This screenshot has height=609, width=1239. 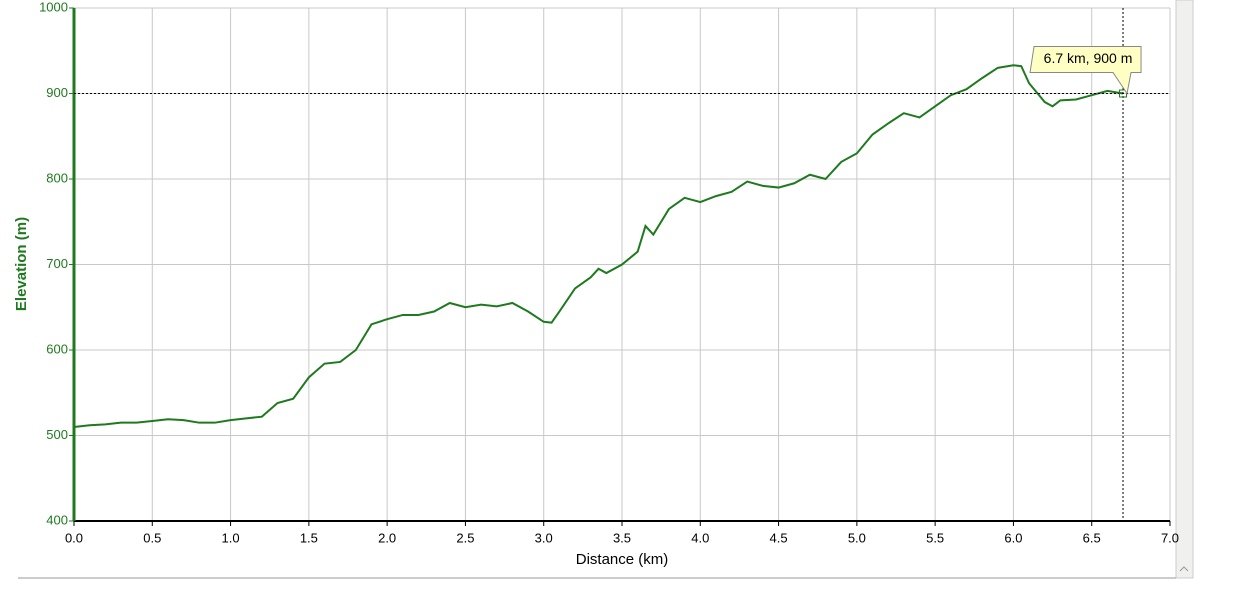 I want to click on y-tick-label: 1000, so click(x=53, y=7).